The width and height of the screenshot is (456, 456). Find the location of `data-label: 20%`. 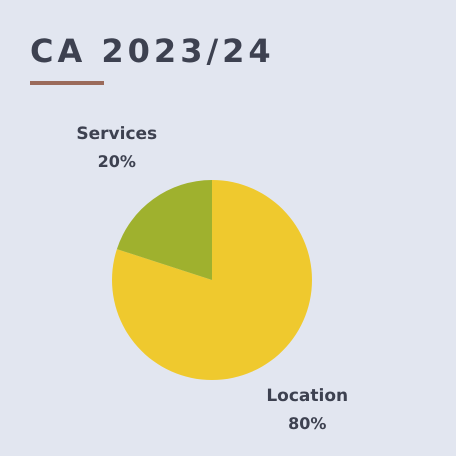

data-label: 20% is located at coordinates (117, 161).